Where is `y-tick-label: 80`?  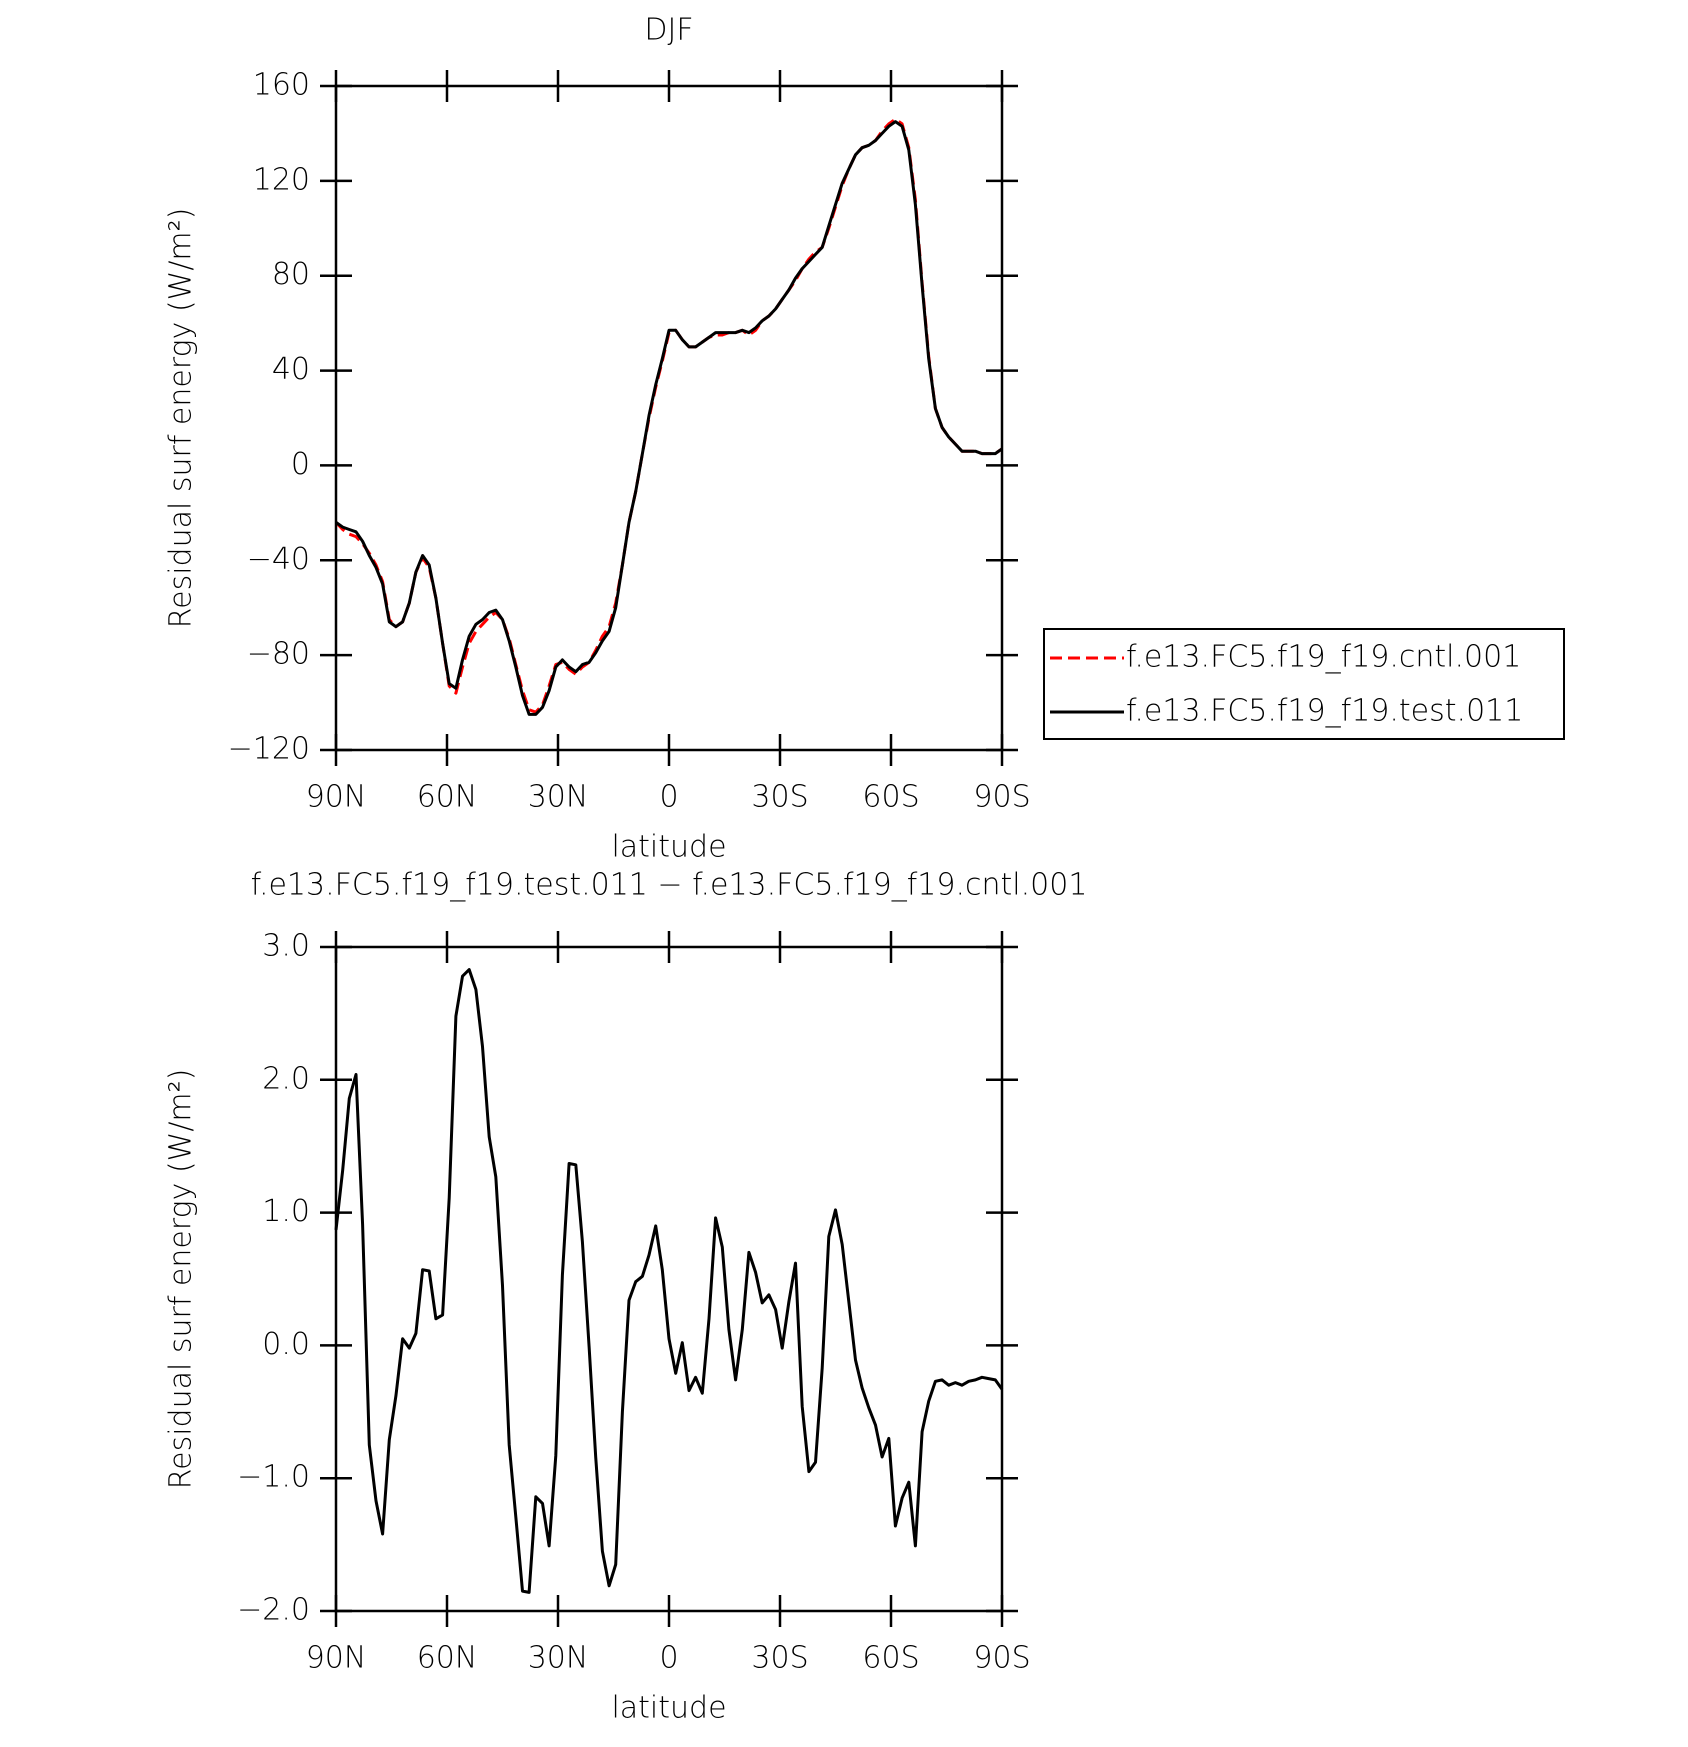 y-tick-label: 80 is located at coordinates (291, 274).